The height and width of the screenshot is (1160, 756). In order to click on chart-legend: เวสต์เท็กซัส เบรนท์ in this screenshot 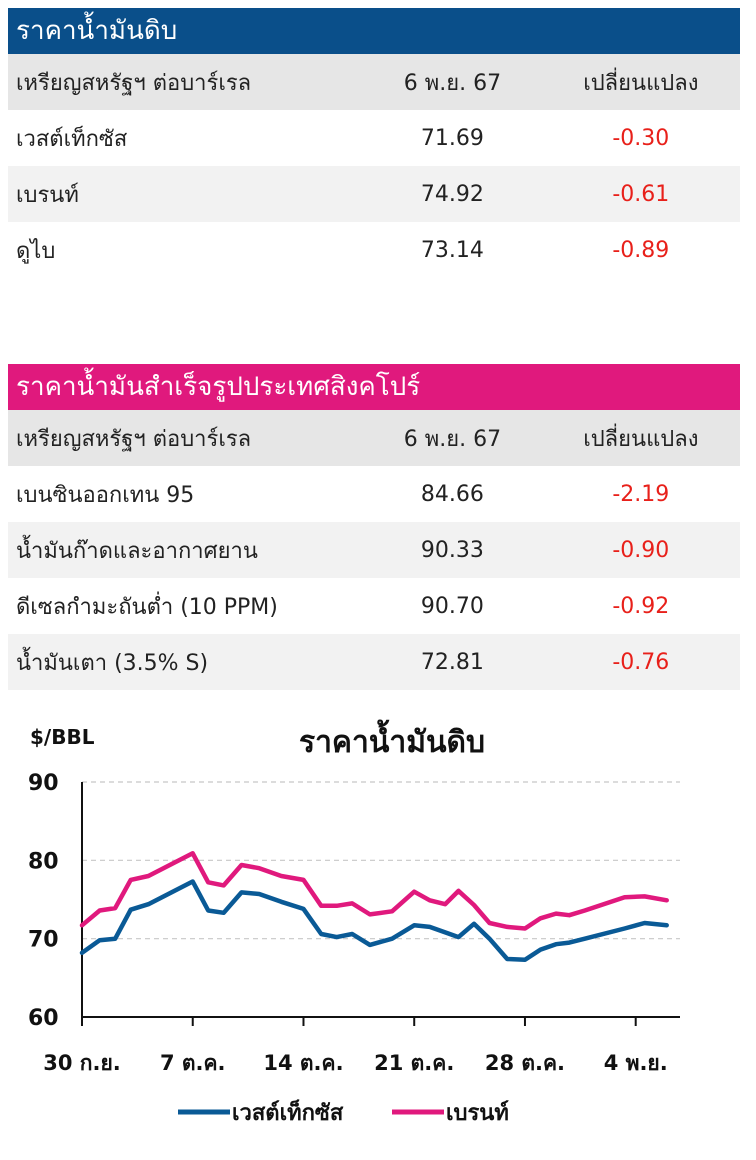, I will do `click(343, 1112)`.